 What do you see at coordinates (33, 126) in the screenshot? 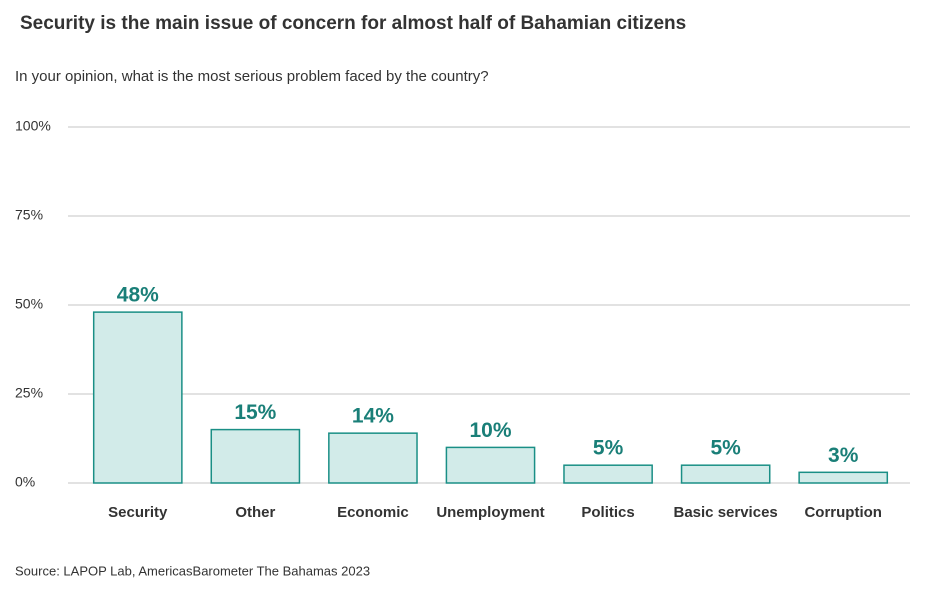
I see `y-tick-label: 100%` at bounding box center [33, 126].